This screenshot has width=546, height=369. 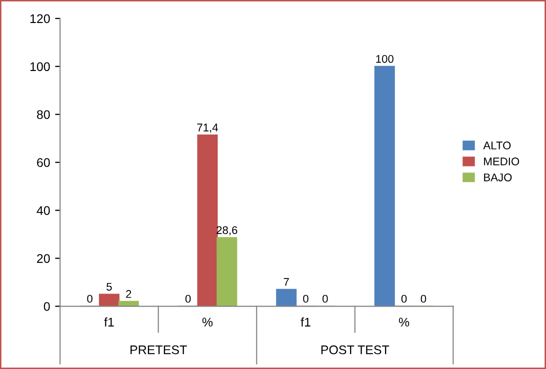 What do you see at coordinates (47, 306) in the screenshot?
I see `y-tick-label: 0` at bounding box center [47, 306].